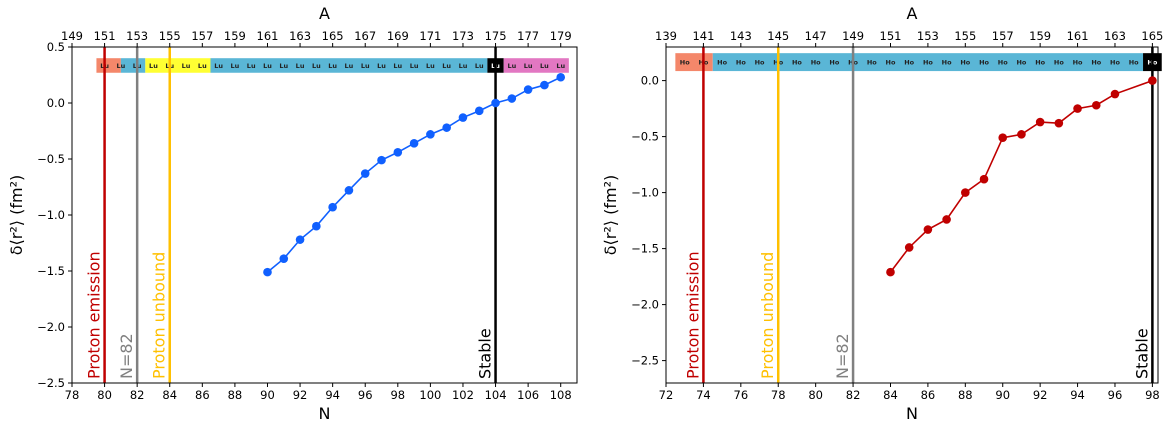 The height and width of the screenshot is (430, 1166). What do you see at coordinates (842, 356) in the screenshot?
I see `vline-label: N=82` at bounding box center [842, 356].